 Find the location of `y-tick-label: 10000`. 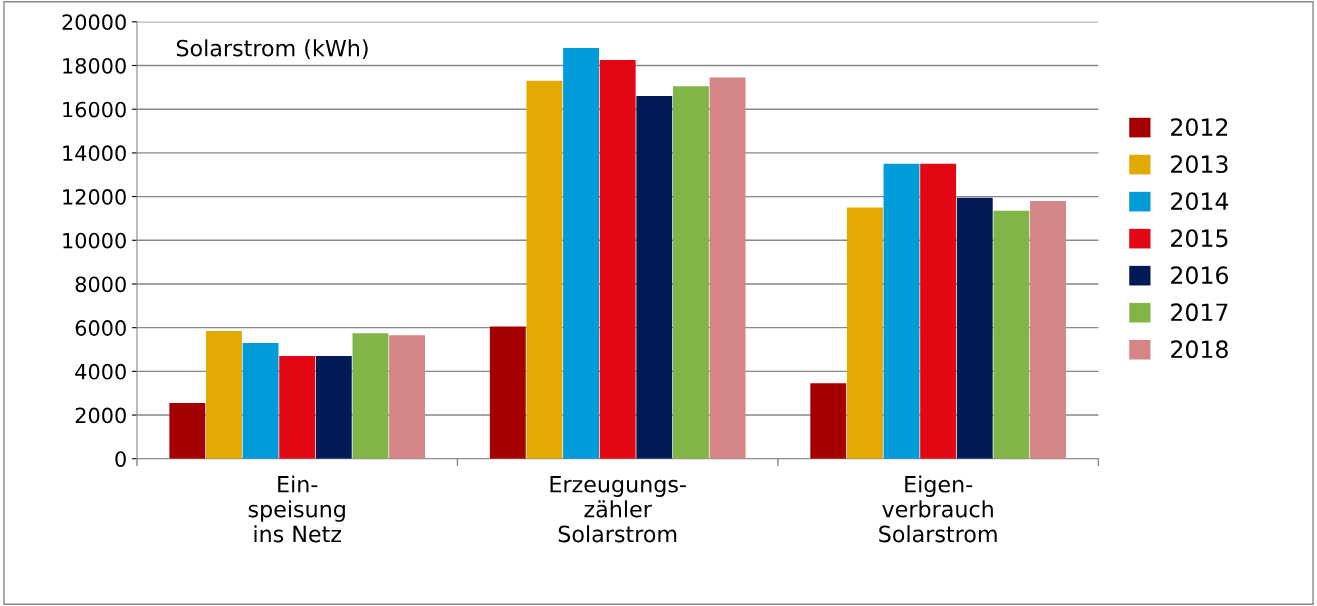

y-tick-label: 10000 is located at coordinates (94, 240).